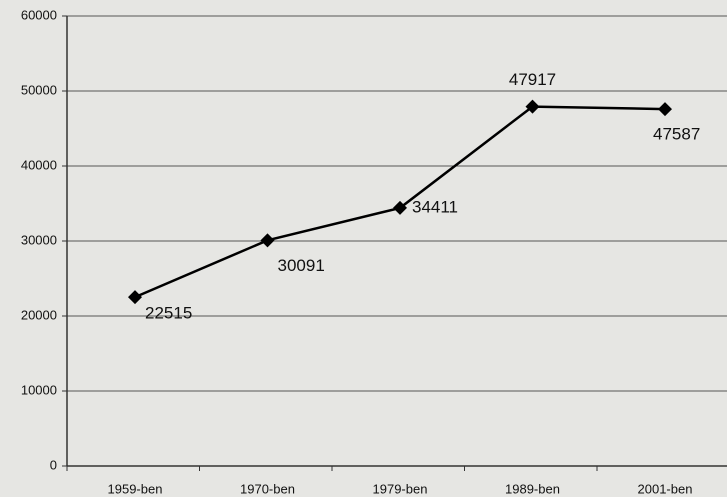 Image resolution: width=727 pixels, height=497 pixels. What do you see at coordinates (39, 314) in the screenshot?
I see `y-tick-label: 20000` at bounding box center [39, 314].